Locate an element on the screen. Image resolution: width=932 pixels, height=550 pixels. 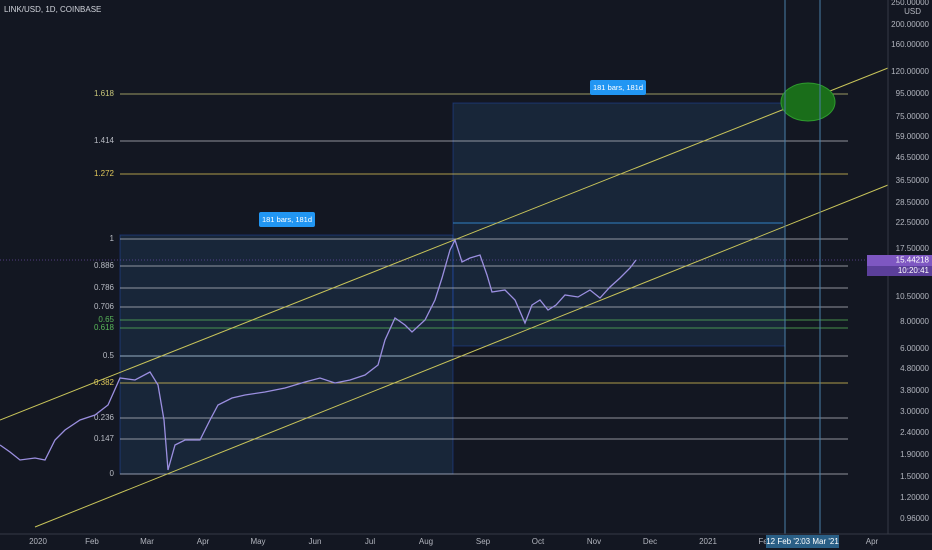
currency-label: USD is located at coordinates (912, 11).